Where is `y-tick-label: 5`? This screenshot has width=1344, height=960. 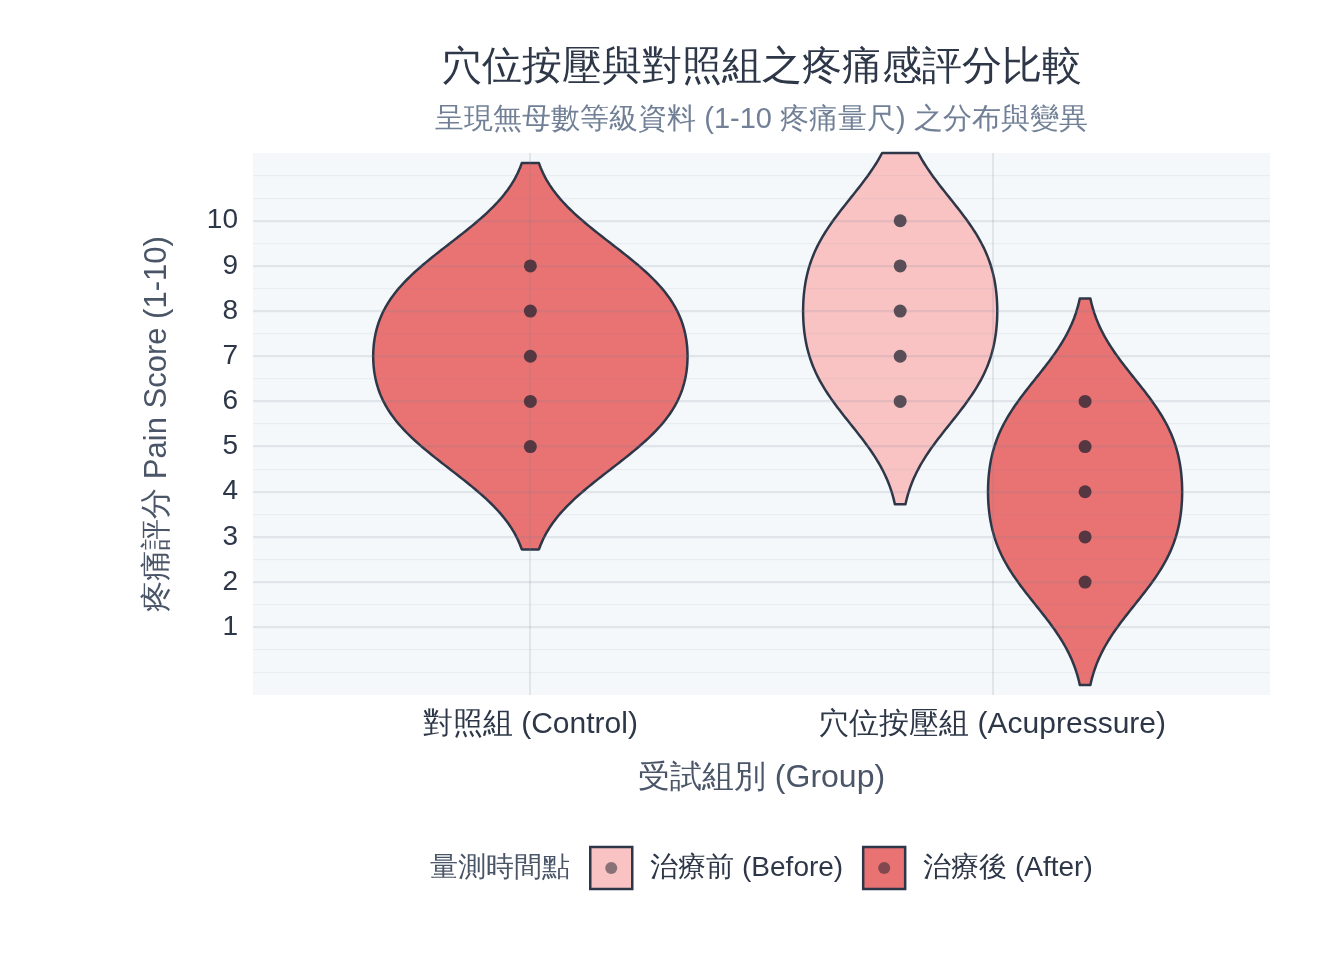 y-tick-label: 5 is located at coordinates (230, 445).